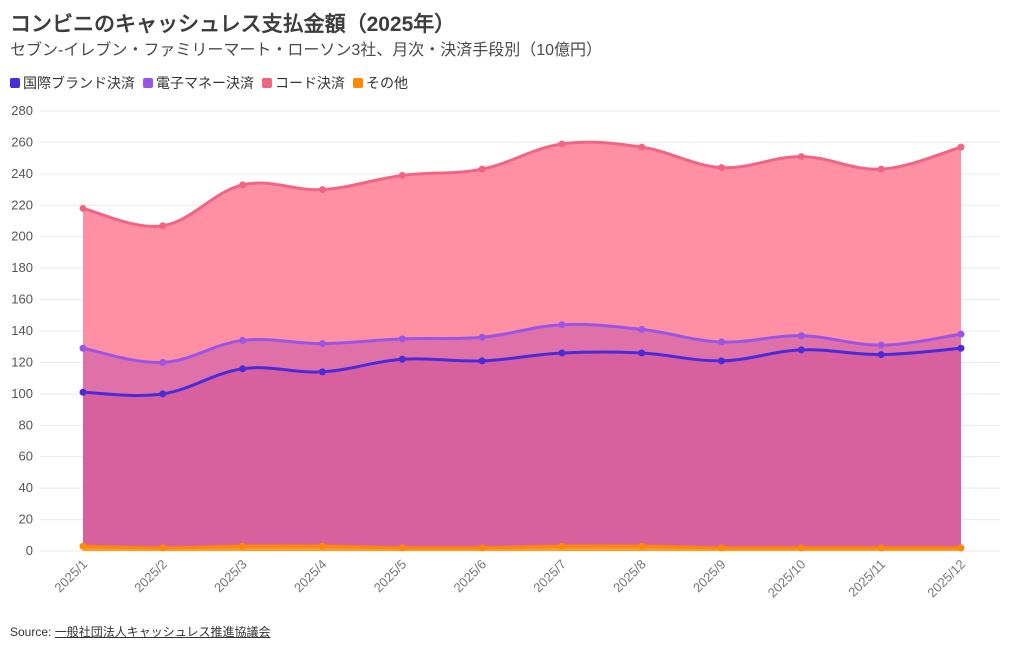 This screenshot has height=650, width=1020. What do you see at coordinates (22, 173) in the screenshot?
I see `y-tick-label: 240` at bounding box center [22, 173].